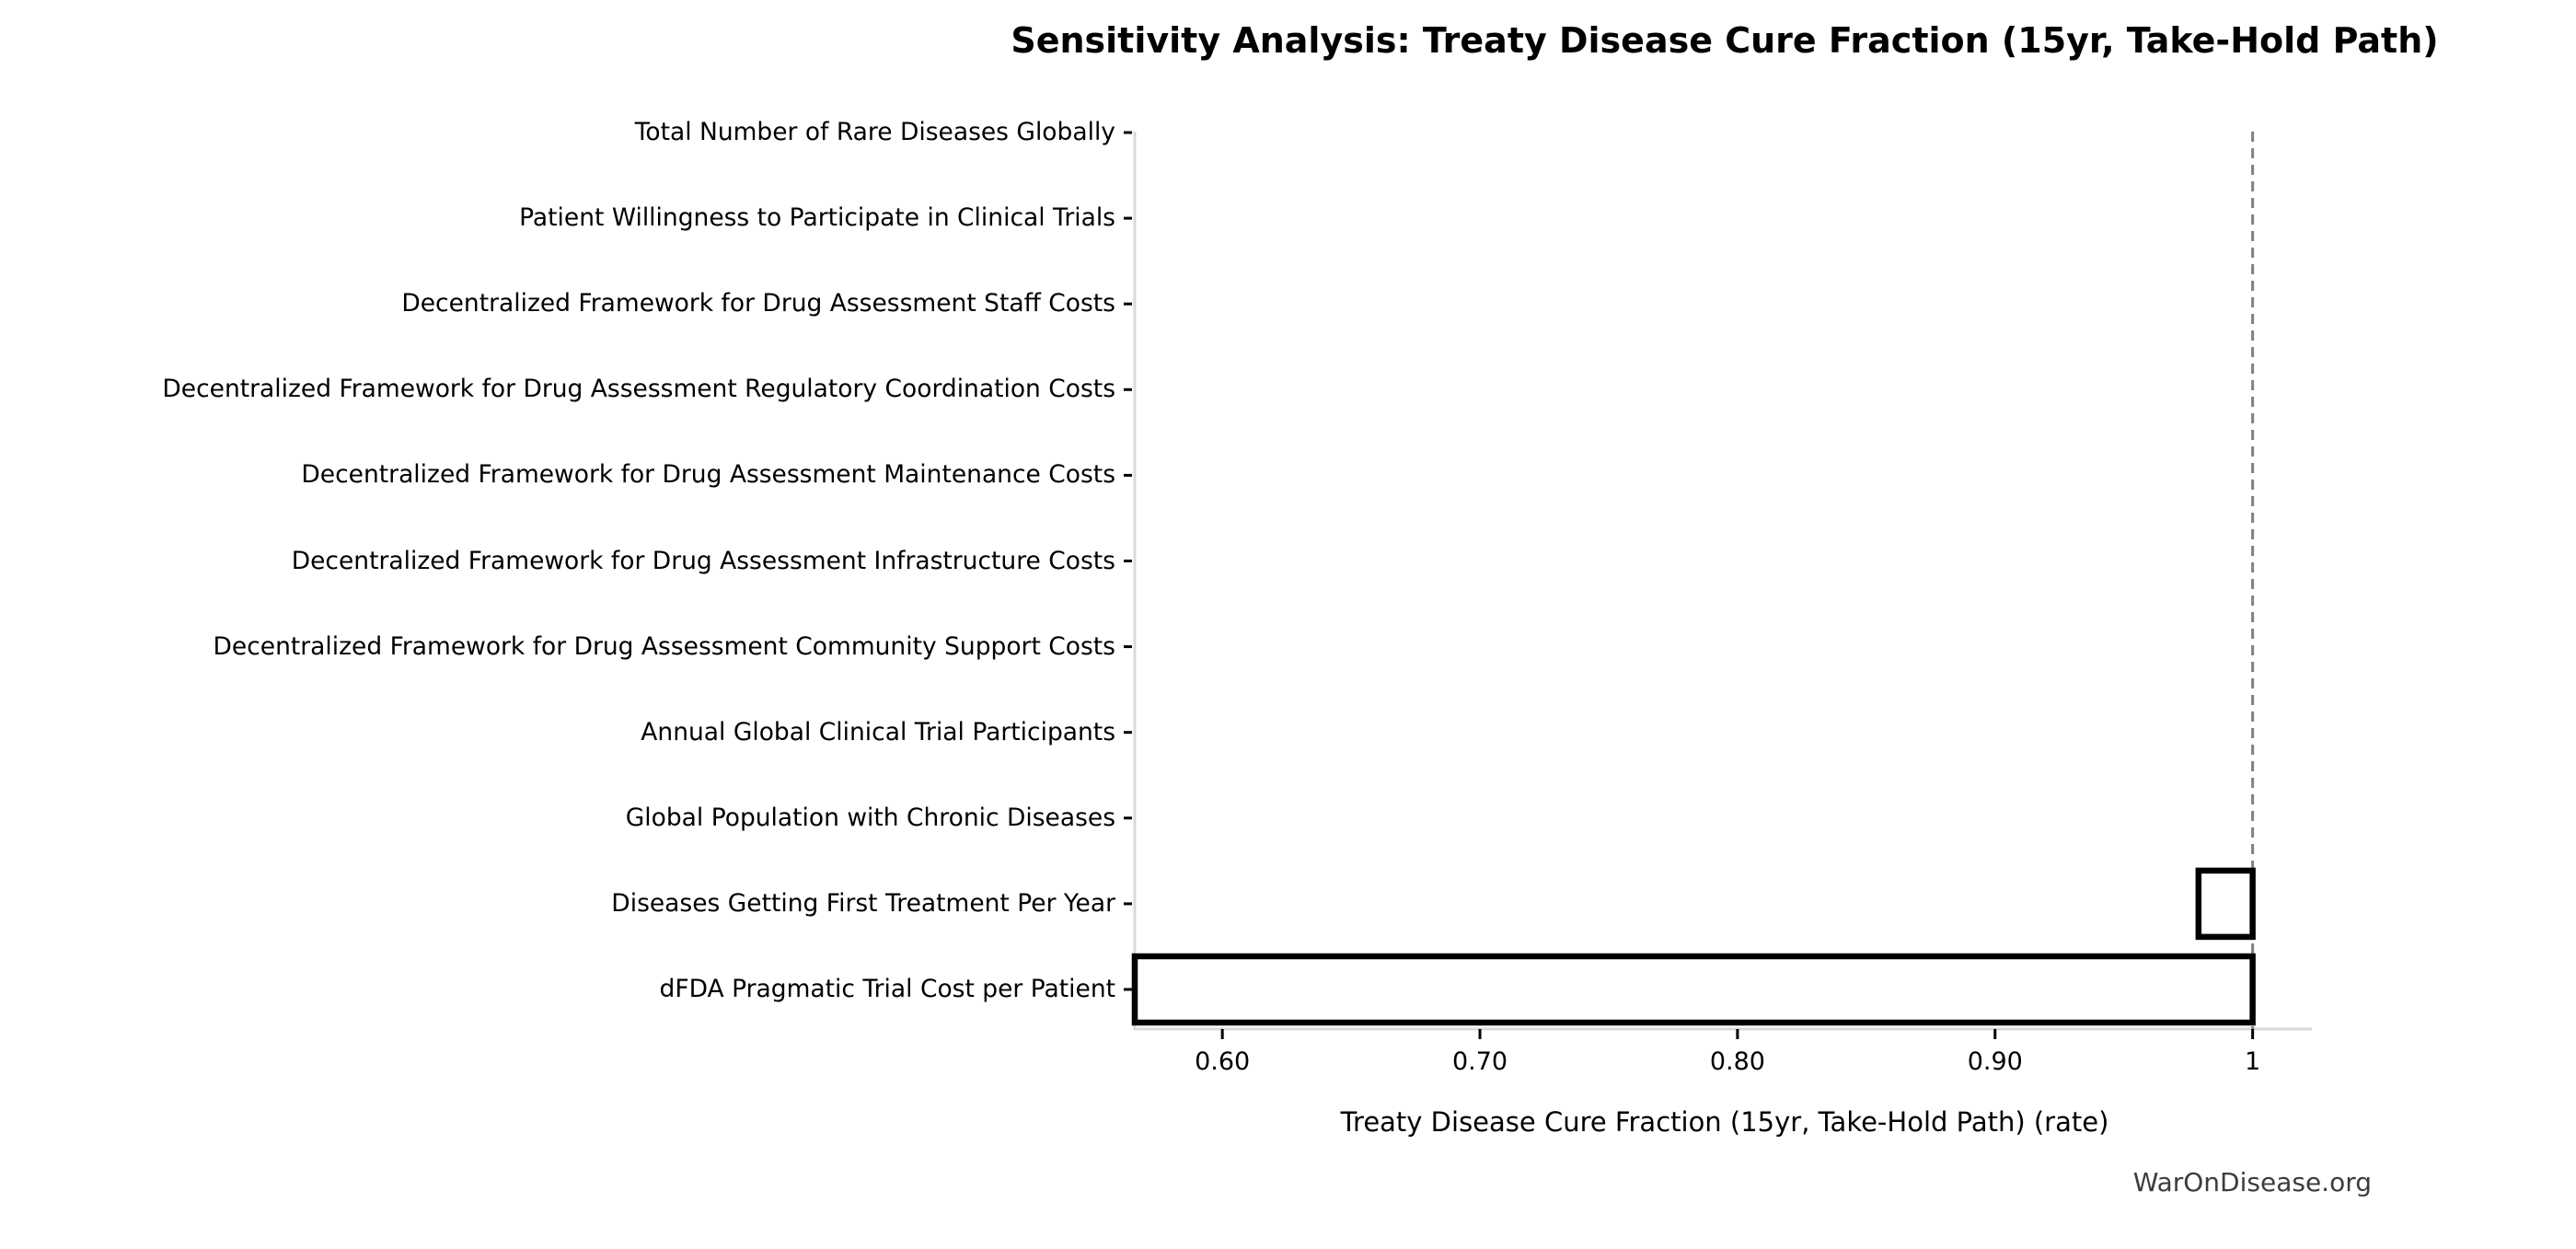 Image resolution: width=2576 pixels, height=1249 pixels. What do you see at coordinates (1223, 1061) in the screenshot?
I see `x-tick-label: 0.60` at bounding box center [1223, 1061].